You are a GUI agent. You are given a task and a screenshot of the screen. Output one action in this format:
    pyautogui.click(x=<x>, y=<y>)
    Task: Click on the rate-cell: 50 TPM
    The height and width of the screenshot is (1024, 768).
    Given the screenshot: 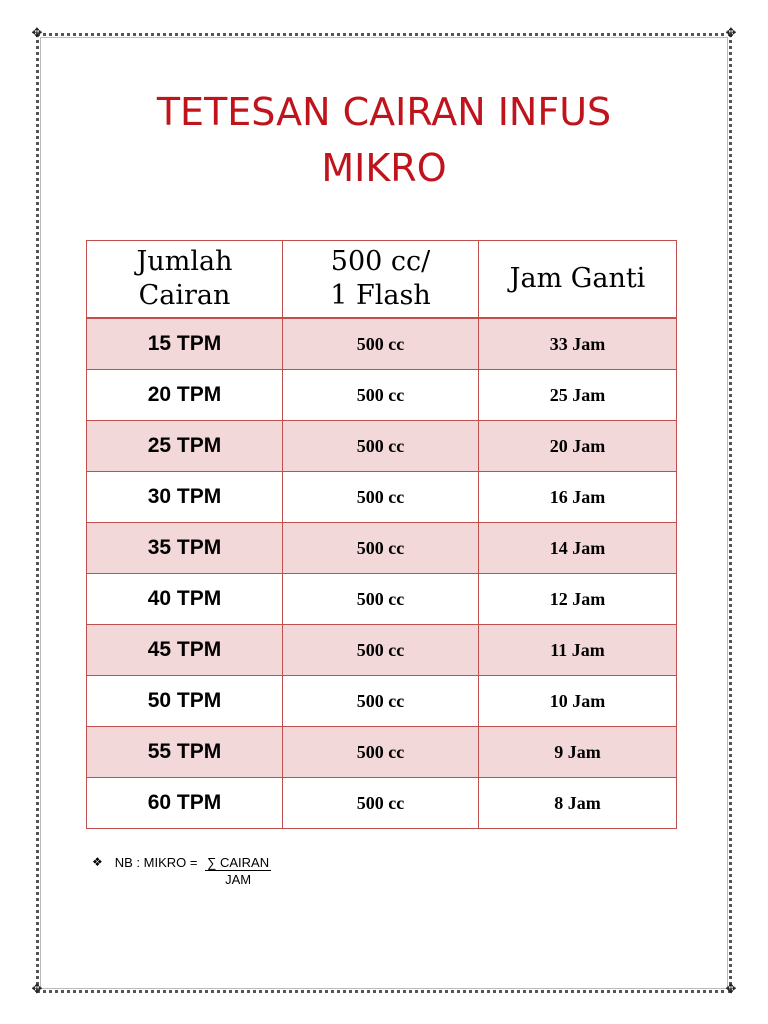 What is the action you would take?
    pyautogui.click(x=184, y=701)
    